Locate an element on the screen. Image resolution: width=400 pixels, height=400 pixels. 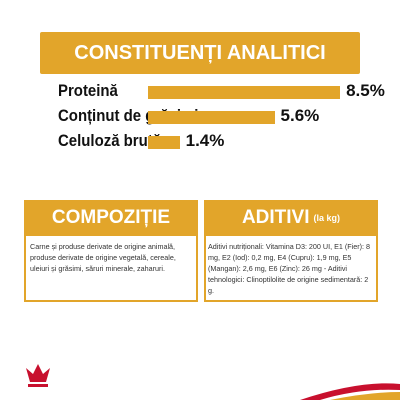
stripe-yellow is located at coordinates (365, 396).